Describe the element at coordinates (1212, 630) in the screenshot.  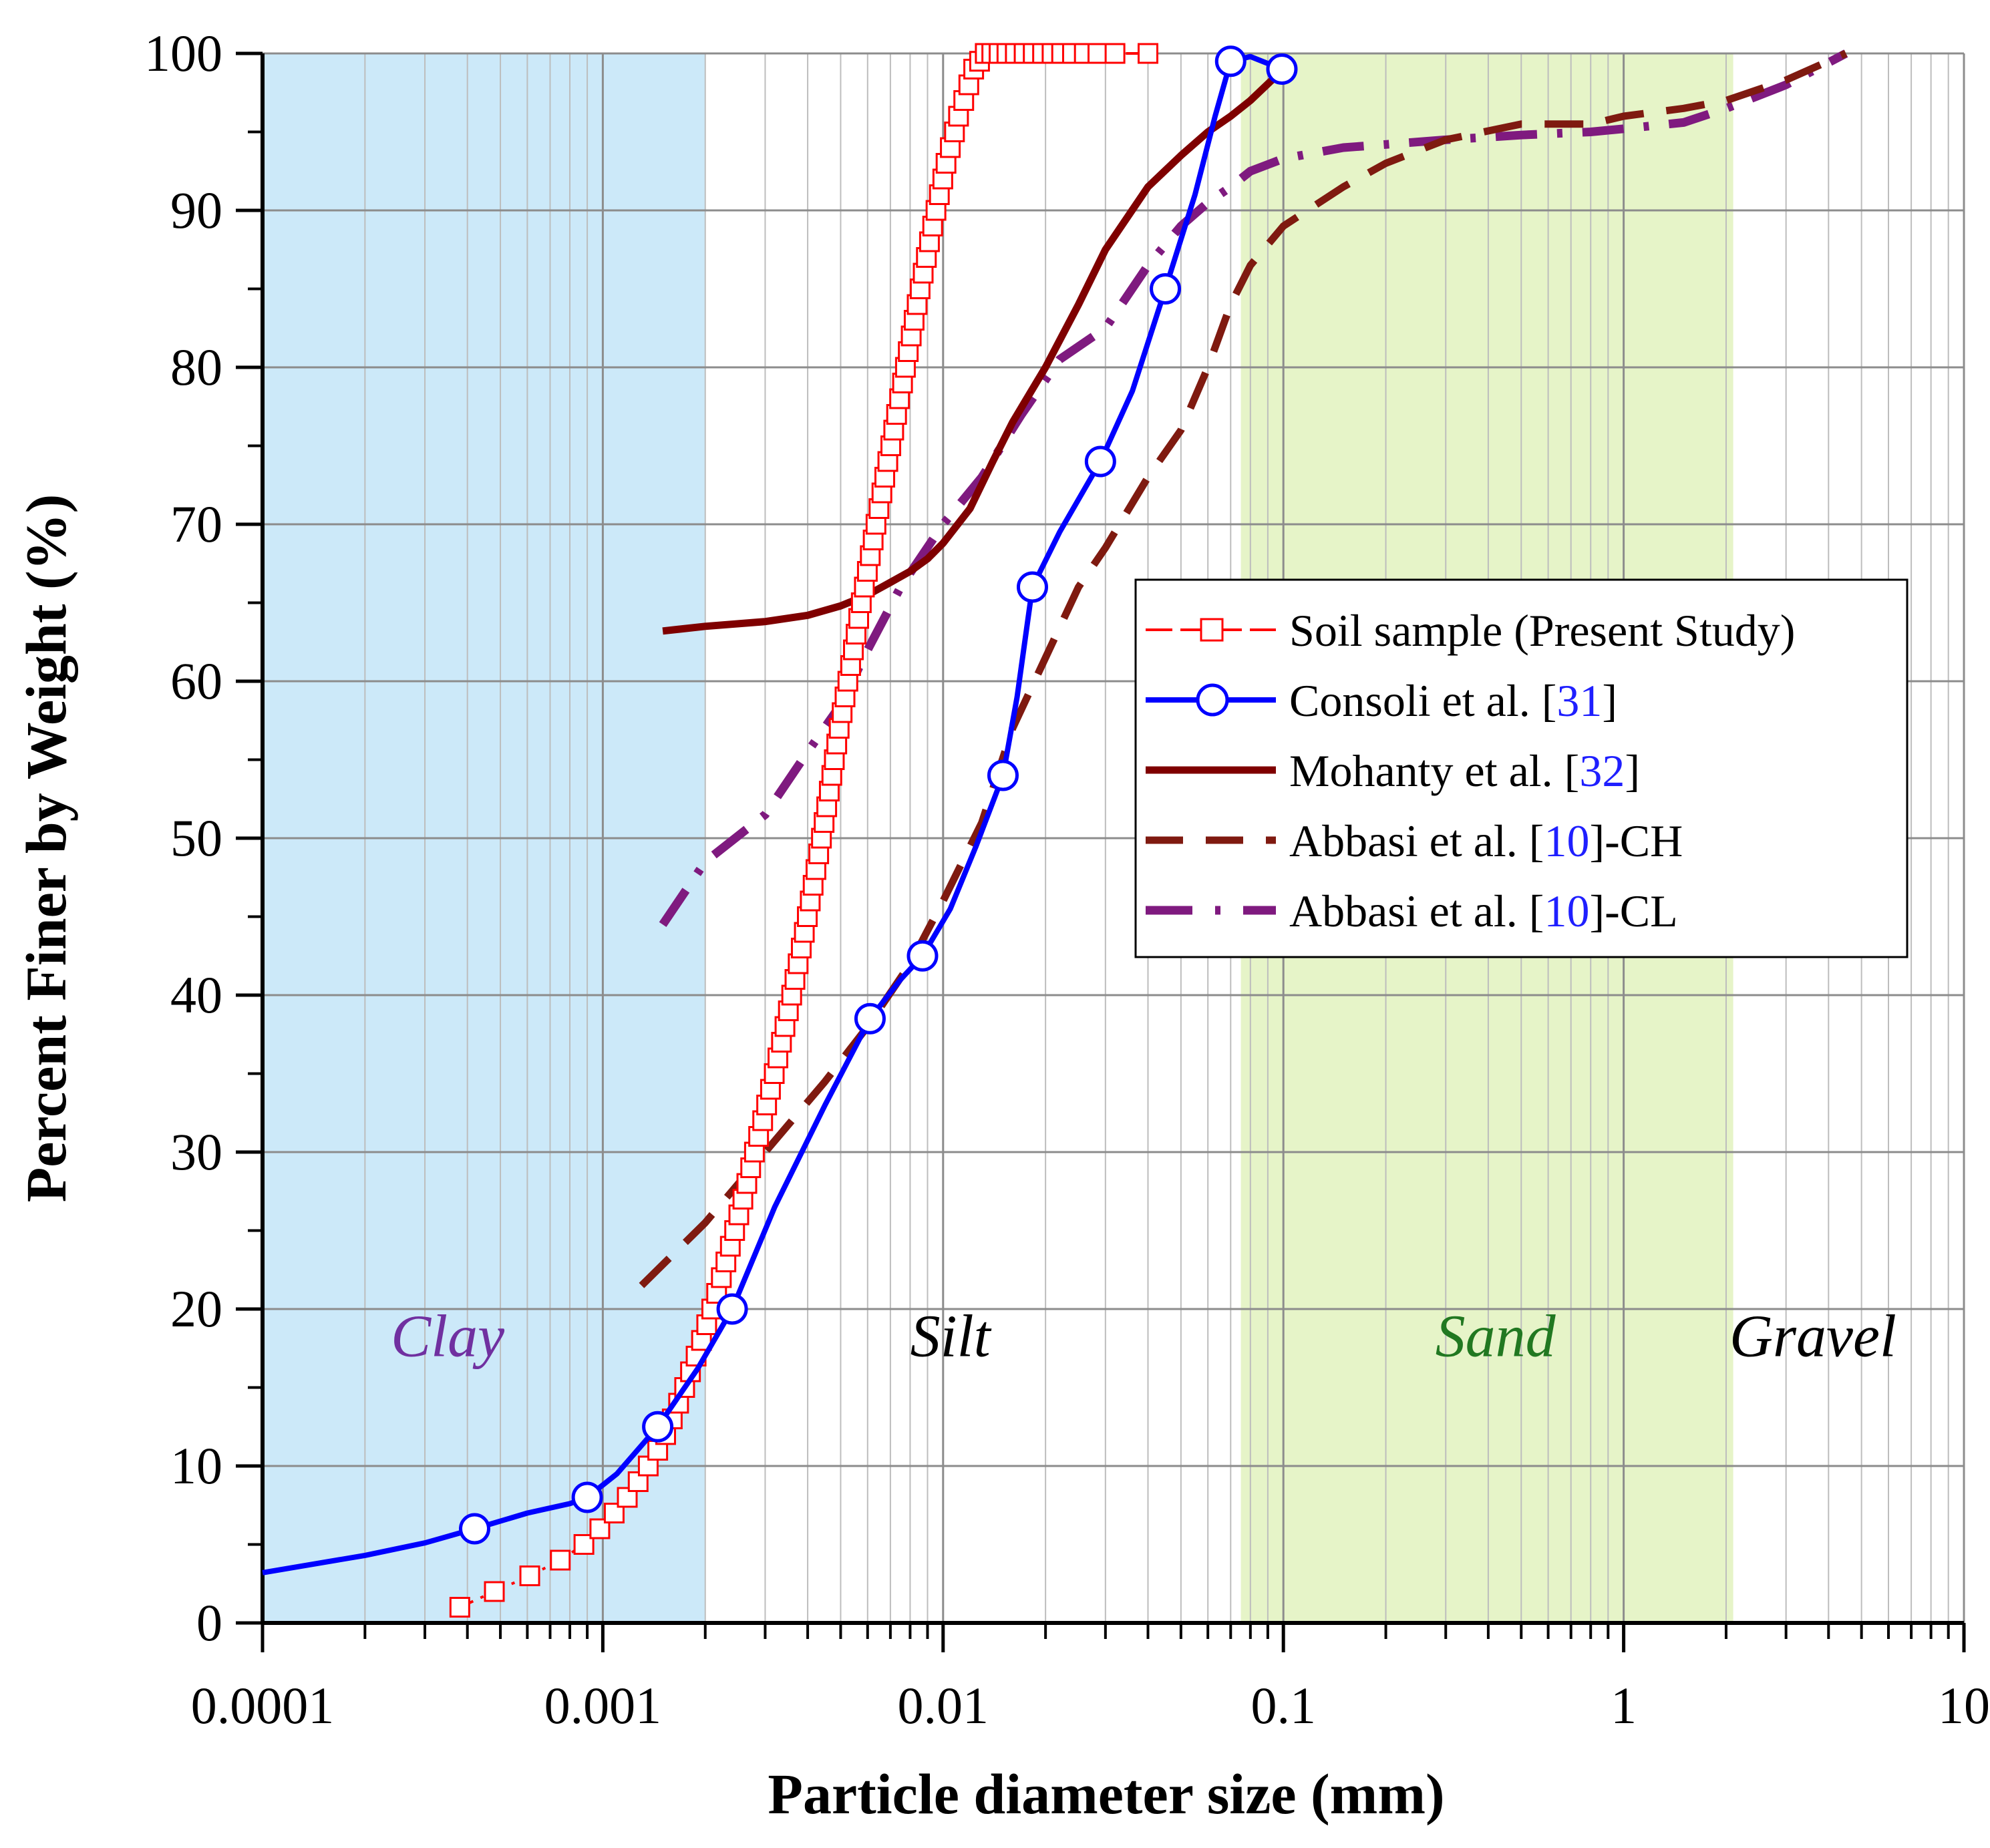
I see `legend-marker-square` at that location.